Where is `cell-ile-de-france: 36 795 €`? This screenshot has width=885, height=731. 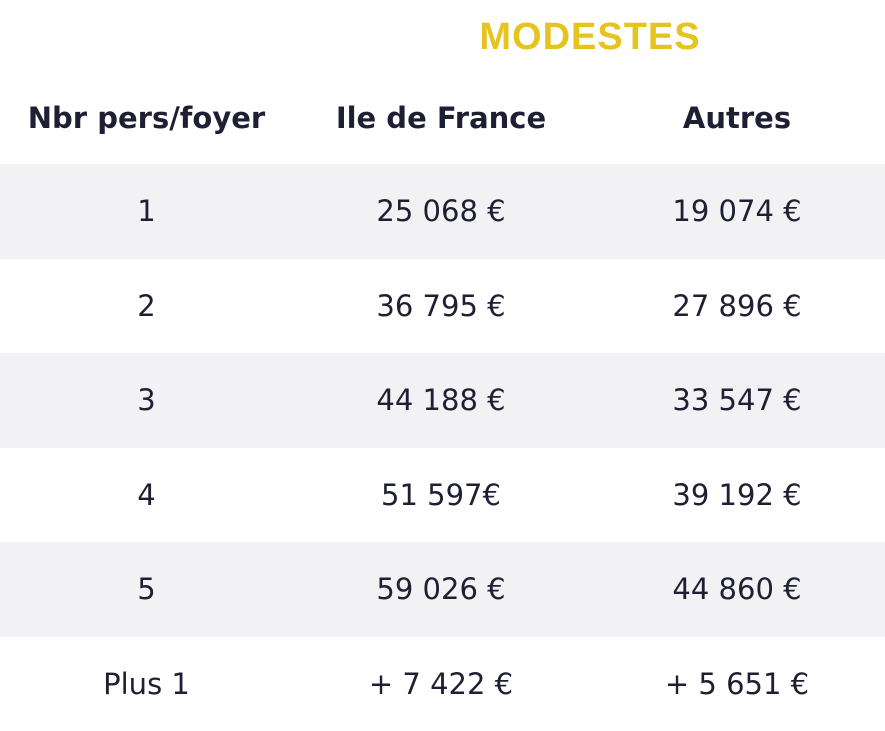 cell-ile-de-france: 36 795 € is located at coordinates (441, 306).